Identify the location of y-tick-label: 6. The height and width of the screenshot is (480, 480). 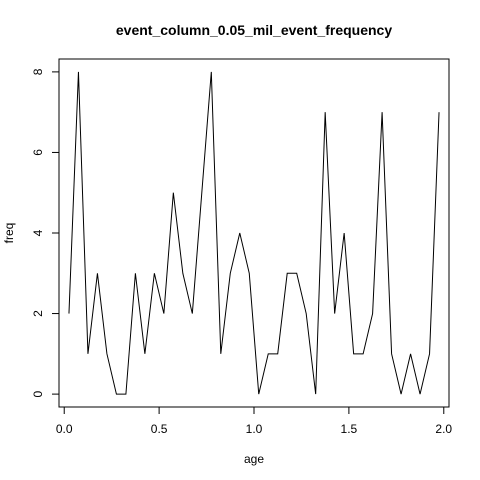
(38, 152).